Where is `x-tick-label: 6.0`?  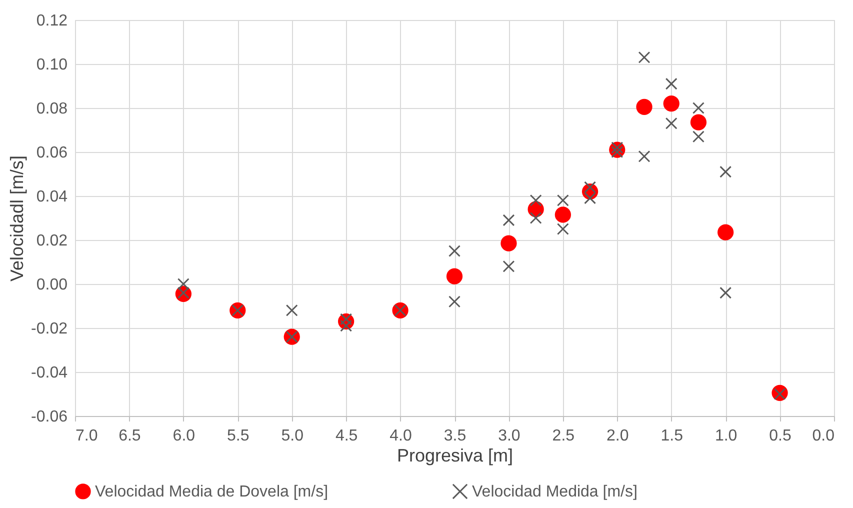 x-tick-label: 6.0 is located at coordinates (184, 436).